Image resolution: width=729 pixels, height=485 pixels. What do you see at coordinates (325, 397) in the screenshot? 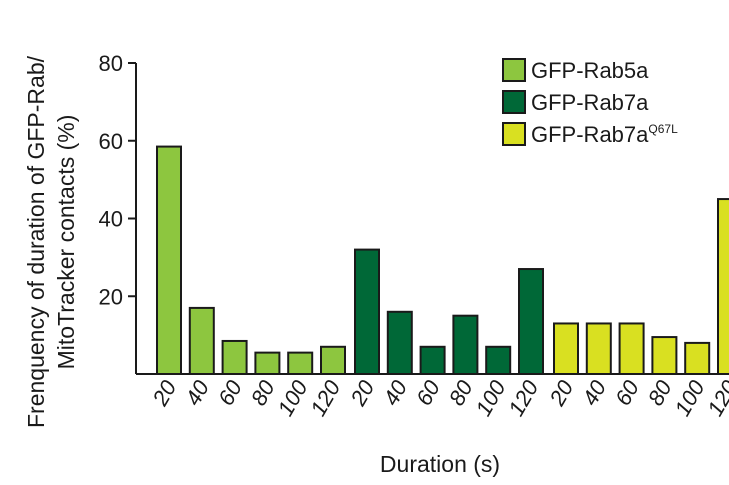
I see `x-tick-label-group1-120: 120` at bounding box center [325, 397].